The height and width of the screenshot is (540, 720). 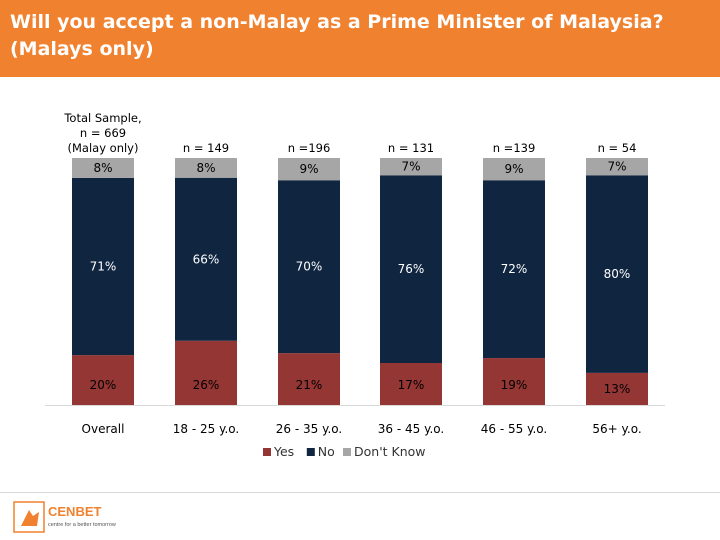 What do you see at coordinates (326, 451) in the screenshot?
I see `legend-entry: No` at bounding box center [326, 451].